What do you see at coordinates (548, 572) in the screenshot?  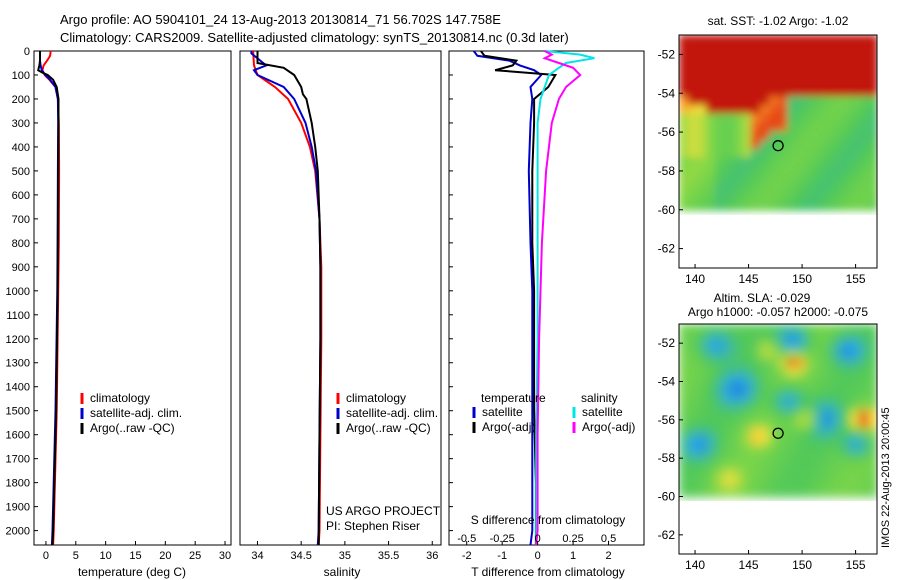 I see `difference-xlabel: T difference from climatology` at bounding box center [548, 572].